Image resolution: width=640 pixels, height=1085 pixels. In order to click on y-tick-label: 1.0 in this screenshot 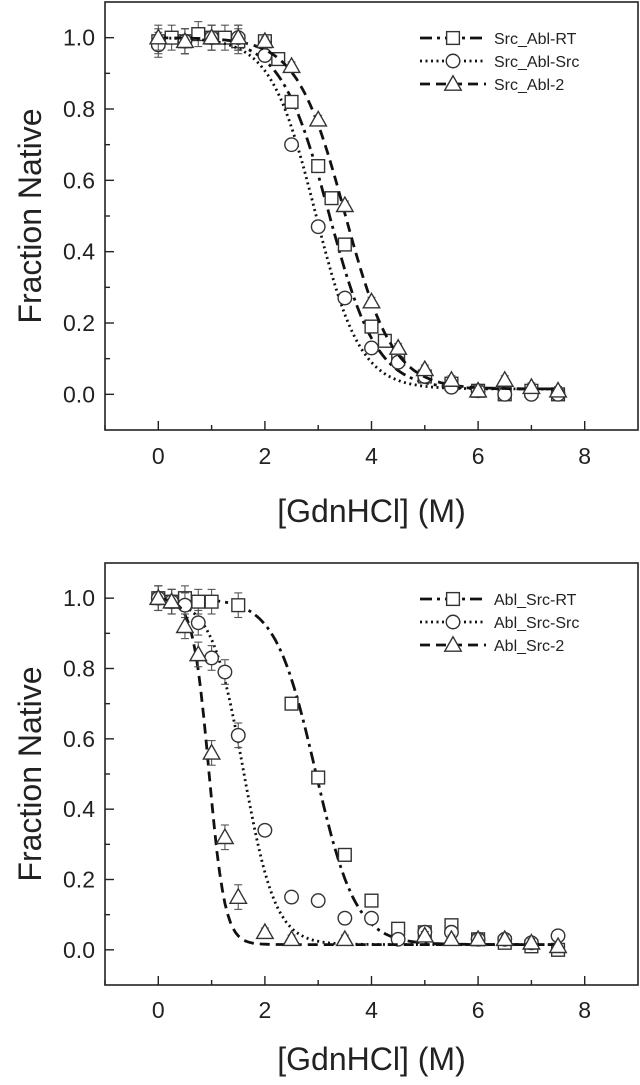, I will do `click(79, 598)`.